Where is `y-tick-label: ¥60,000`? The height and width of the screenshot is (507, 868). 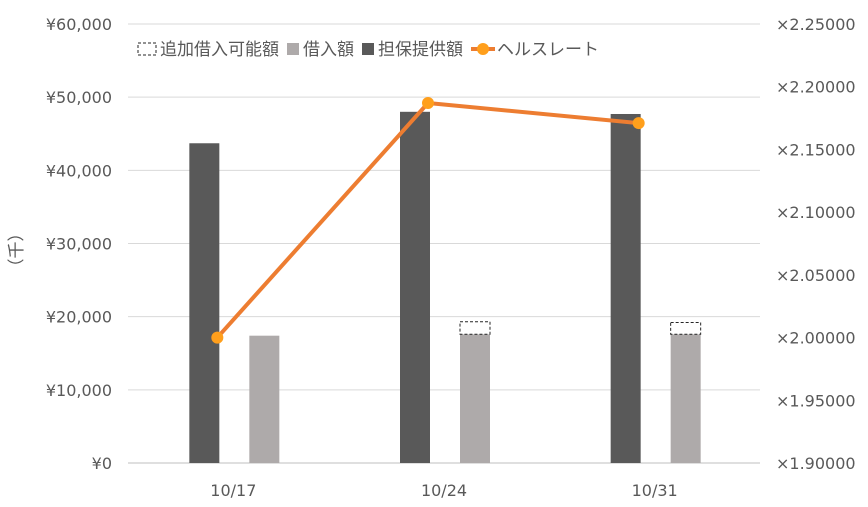 y-tick-label: ¥60,000 is located at coordinates (79, 24).